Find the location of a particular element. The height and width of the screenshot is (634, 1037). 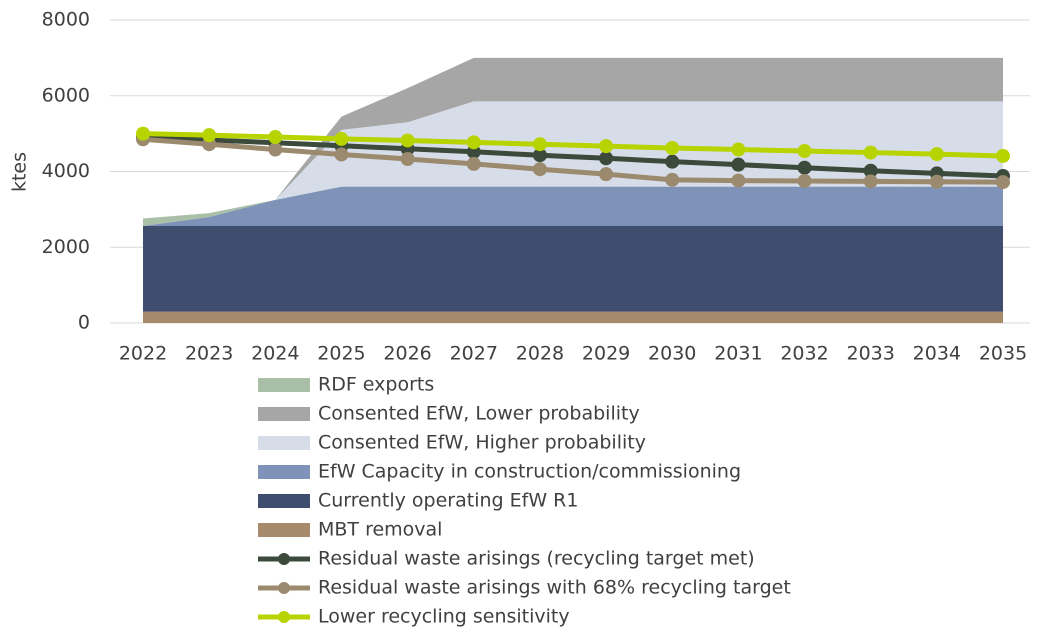

legend-label: Consented EfW, Higher probability is located at coordinates (482, 443).